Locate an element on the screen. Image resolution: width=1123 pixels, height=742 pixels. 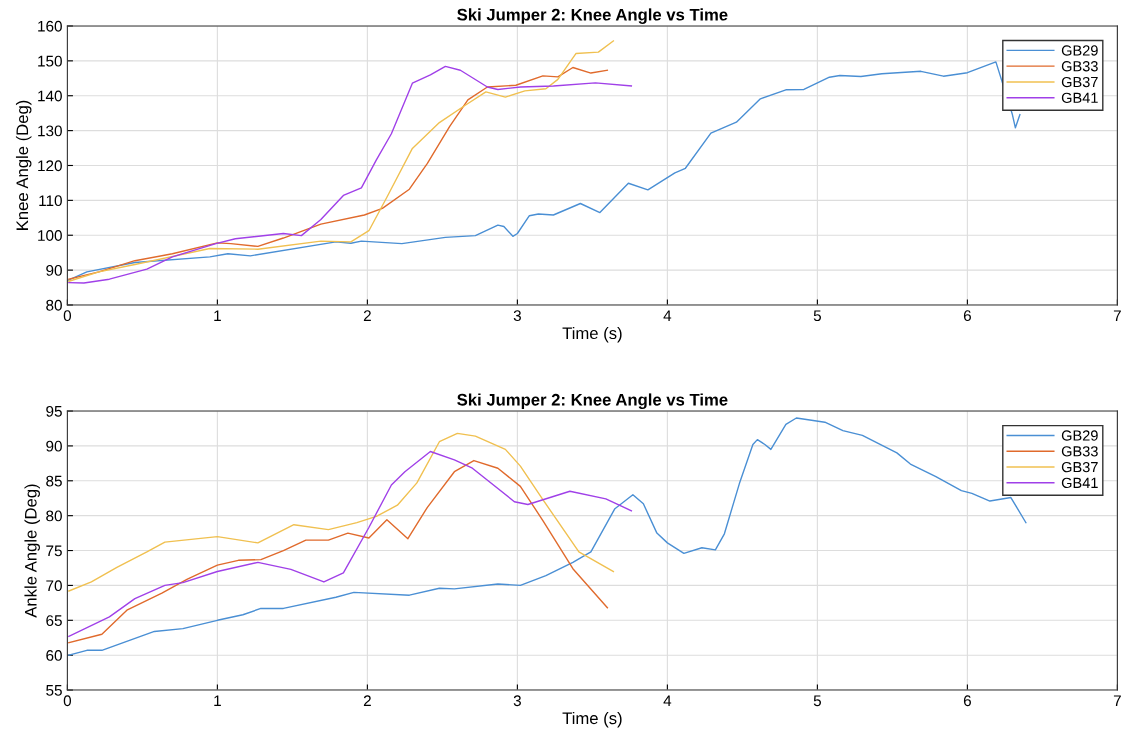
y-tick-label: 110 is located at coordinates (50, 201).